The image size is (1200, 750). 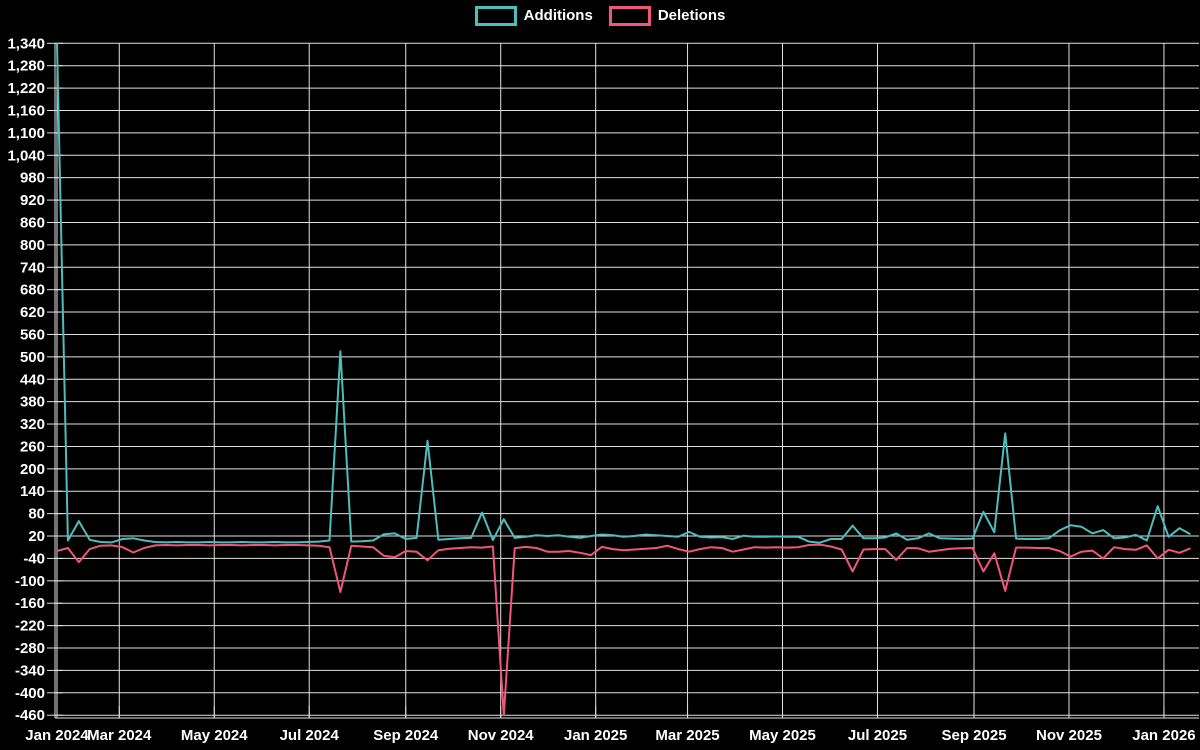 What do you see at coordinates (119, 735) in the screenshot?
I see `x-tick-label: Mar 2024` at bounding box center [119, 735].